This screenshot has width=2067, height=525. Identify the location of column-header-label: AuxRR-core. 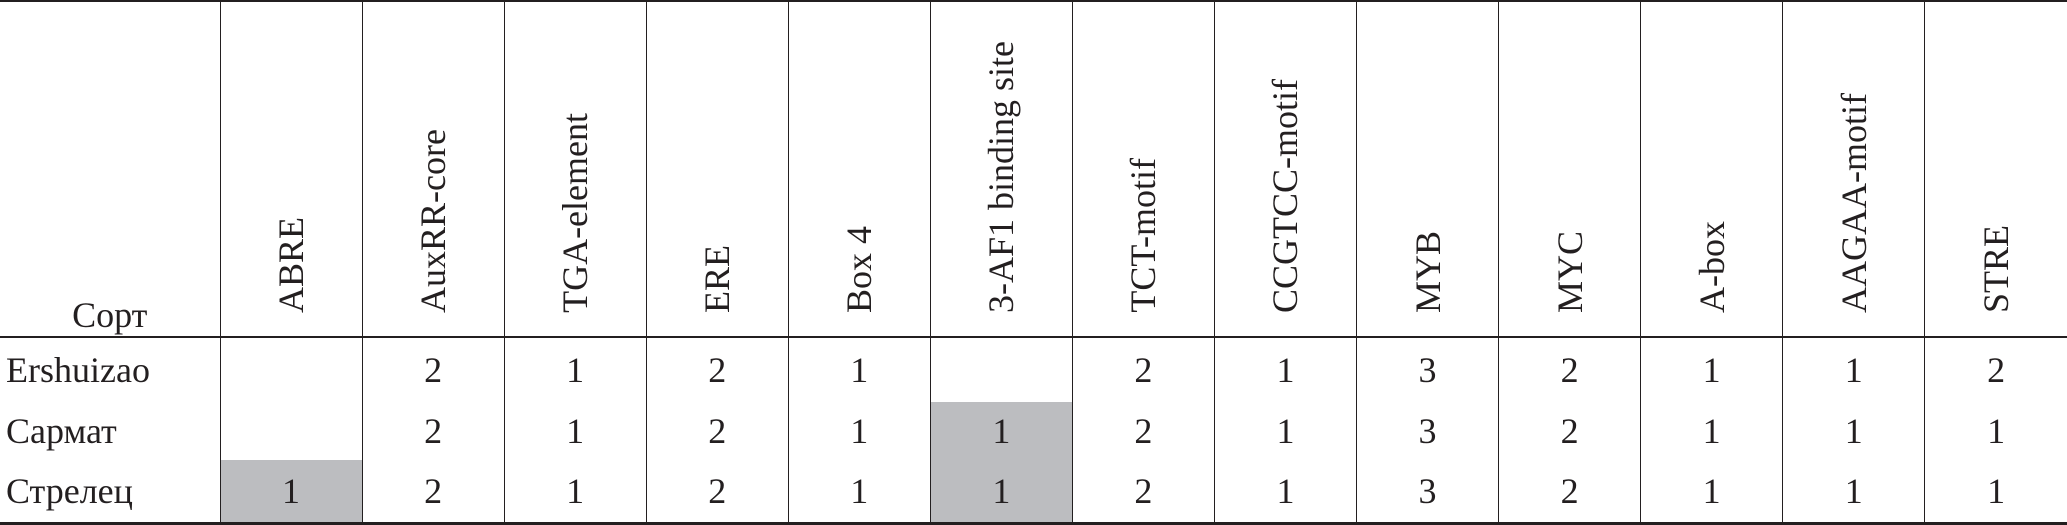
(433, 221).